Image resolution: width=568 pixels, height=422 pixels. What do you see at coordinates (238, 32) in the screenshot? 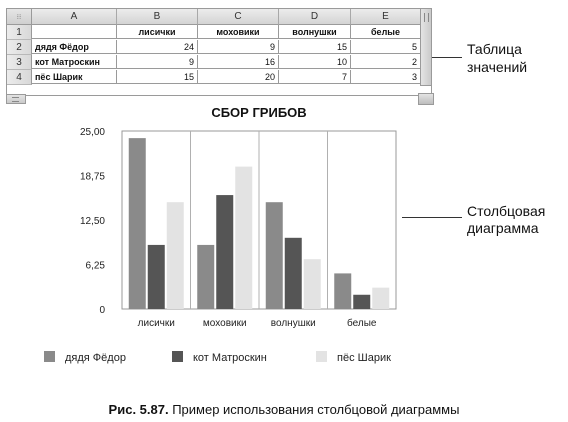
I see `table-cell: моховики` at bounding box center [238, 32].